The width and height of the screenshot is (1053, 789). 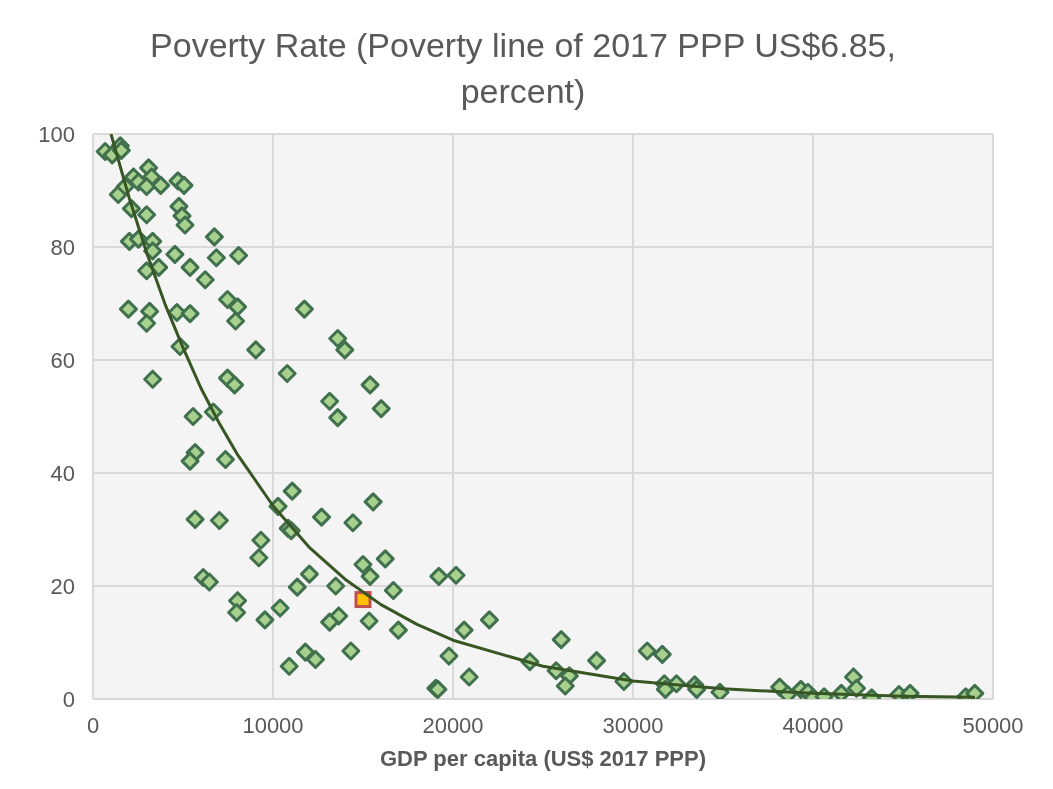 What do you see at coordinates (993, 725) in the screenshot?
I see `x-tick-label: 50000` at bounding box center [993, 725].